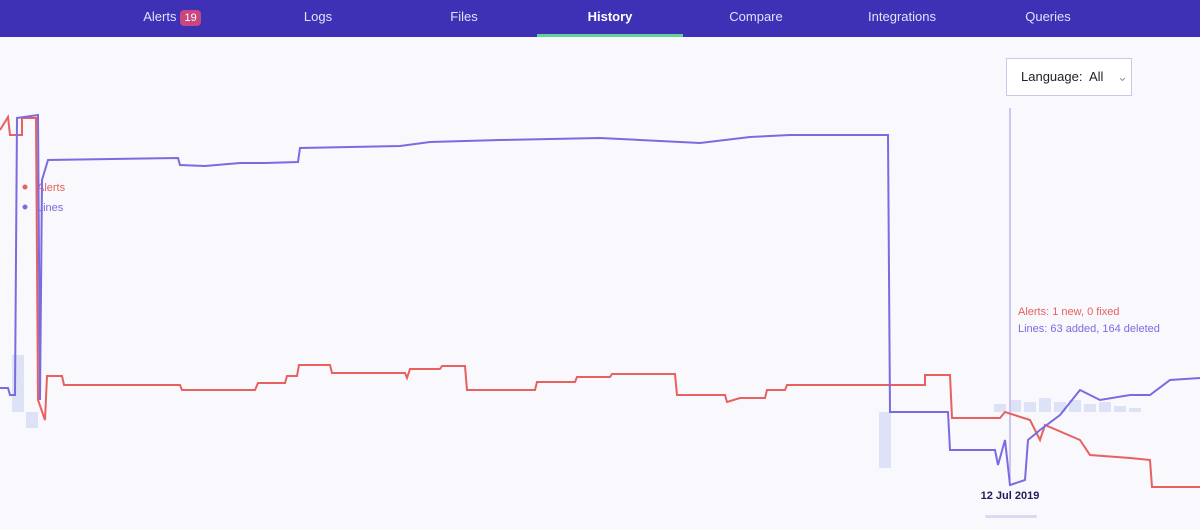 This screenshot has height=530, width=1200. What do you see at coordinates (50, 208) in the screenshot?
I see `legend-label: Lines` at bounding box center [50, 208].